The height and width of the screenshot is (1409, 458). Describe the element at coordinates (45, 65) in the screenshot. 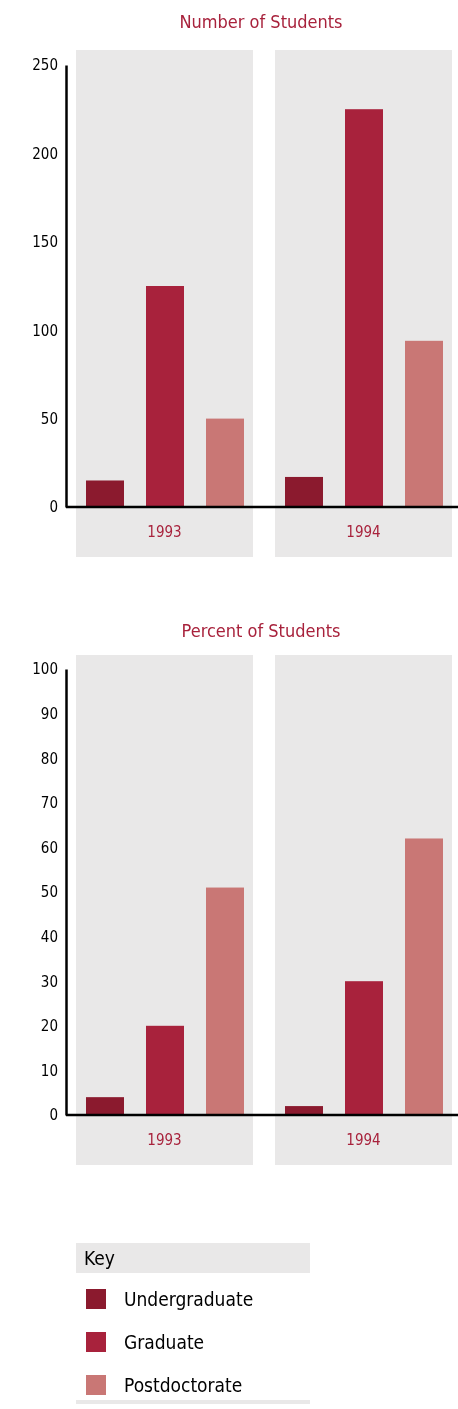

I see `y-tick-label: 250` at that location.